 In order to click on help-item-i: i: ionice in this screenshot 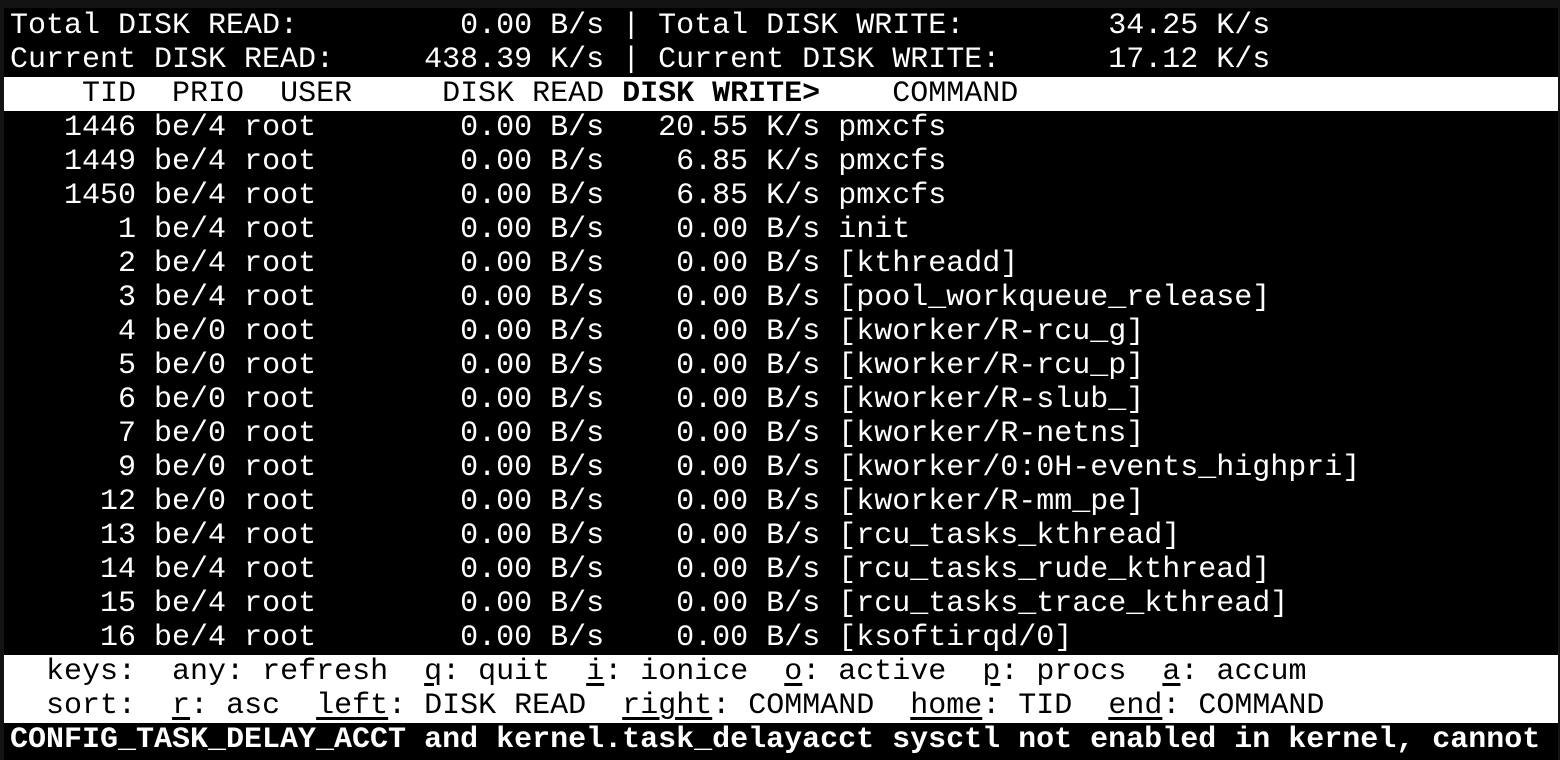, I will do `click(667, 672)`.